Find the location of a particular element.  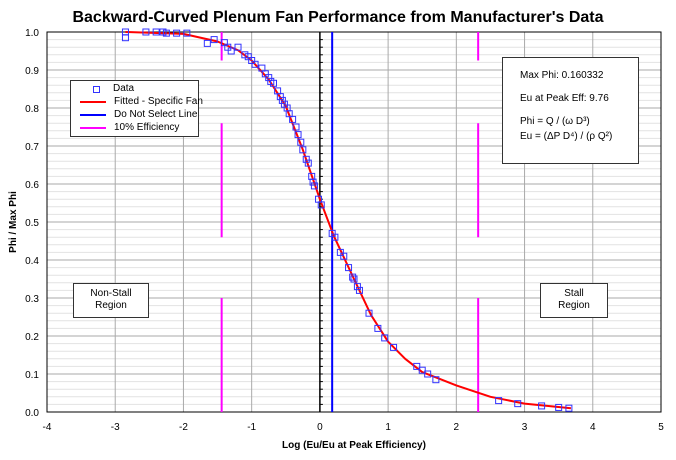

phi-formula: Phi = Q / (ω D³) is located at coordinates (555, 121).